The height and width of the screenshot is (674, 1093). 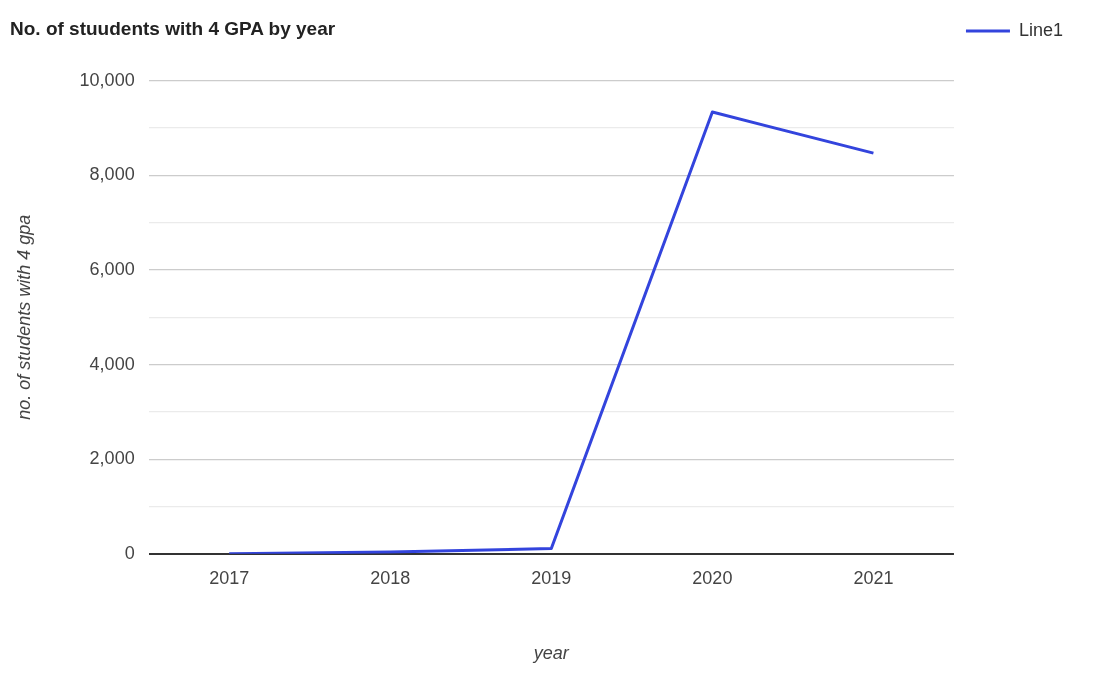 I want to click on x-tick-label: 2018, so click(x=390, y=577).